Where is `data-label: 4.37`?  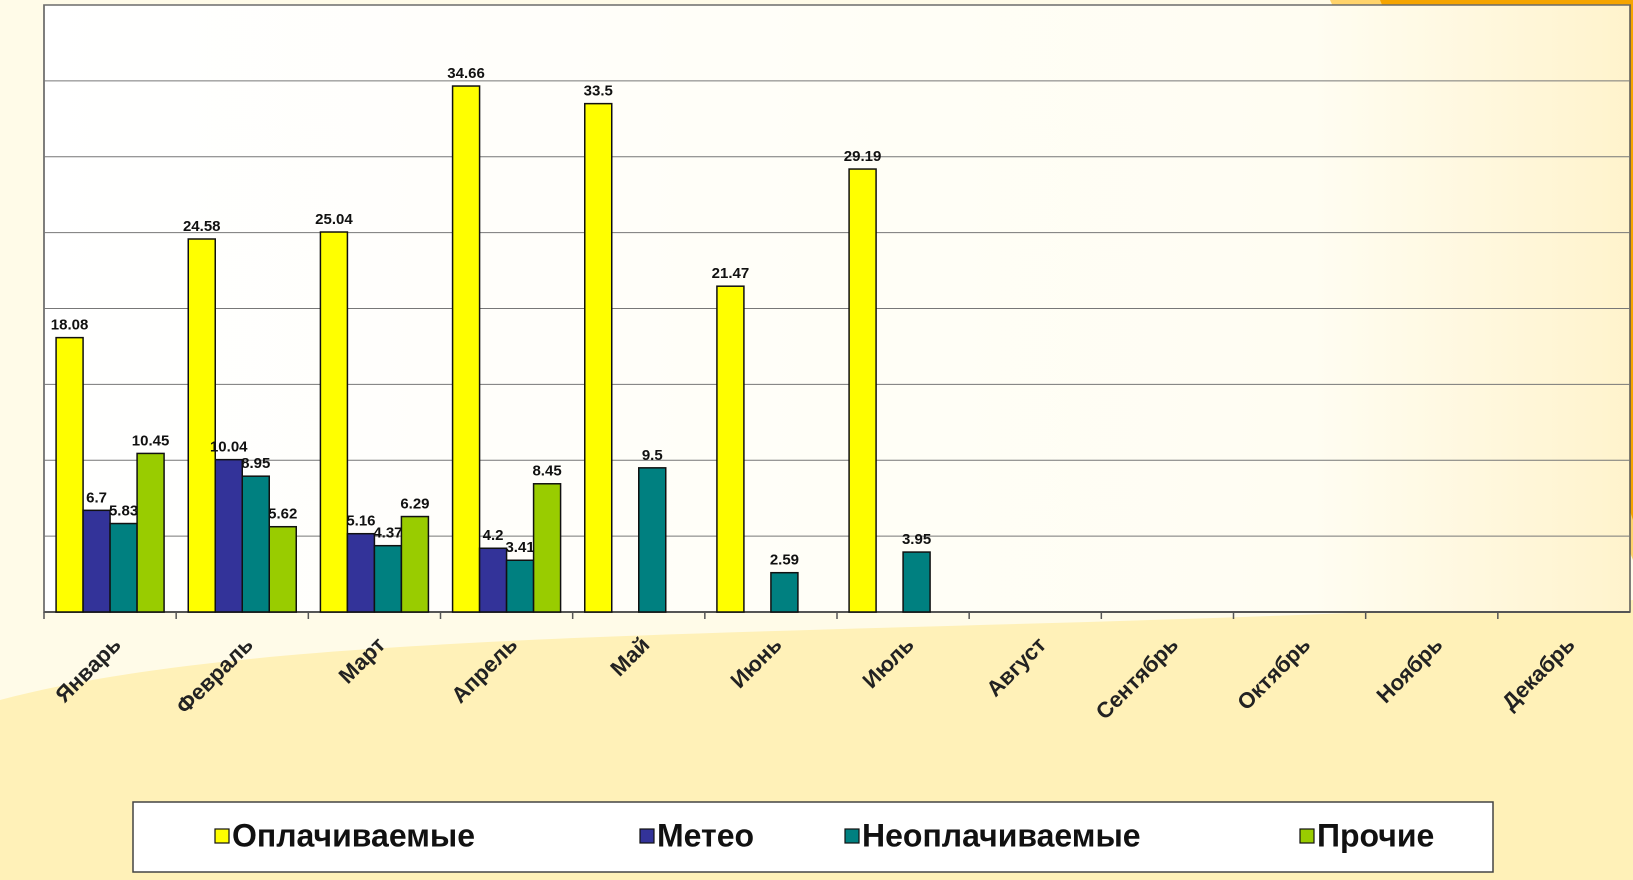
data-label: 4.37 is located at coordinates (387, 533).